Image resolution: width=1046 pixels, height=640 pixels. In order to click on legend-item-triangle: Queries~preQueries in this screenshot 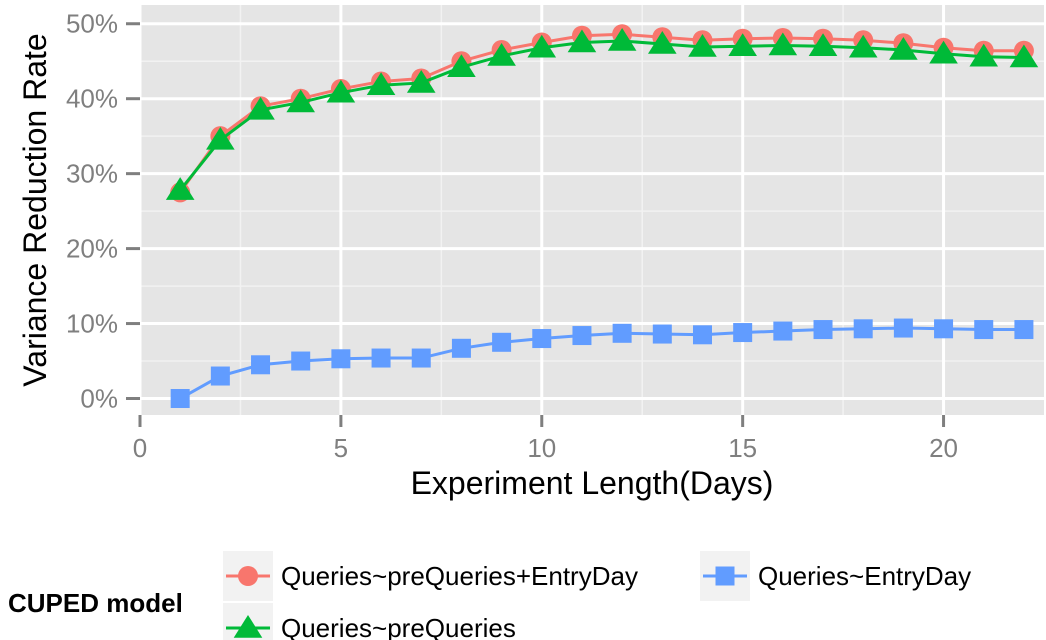, I will do `click(369, 621)`.